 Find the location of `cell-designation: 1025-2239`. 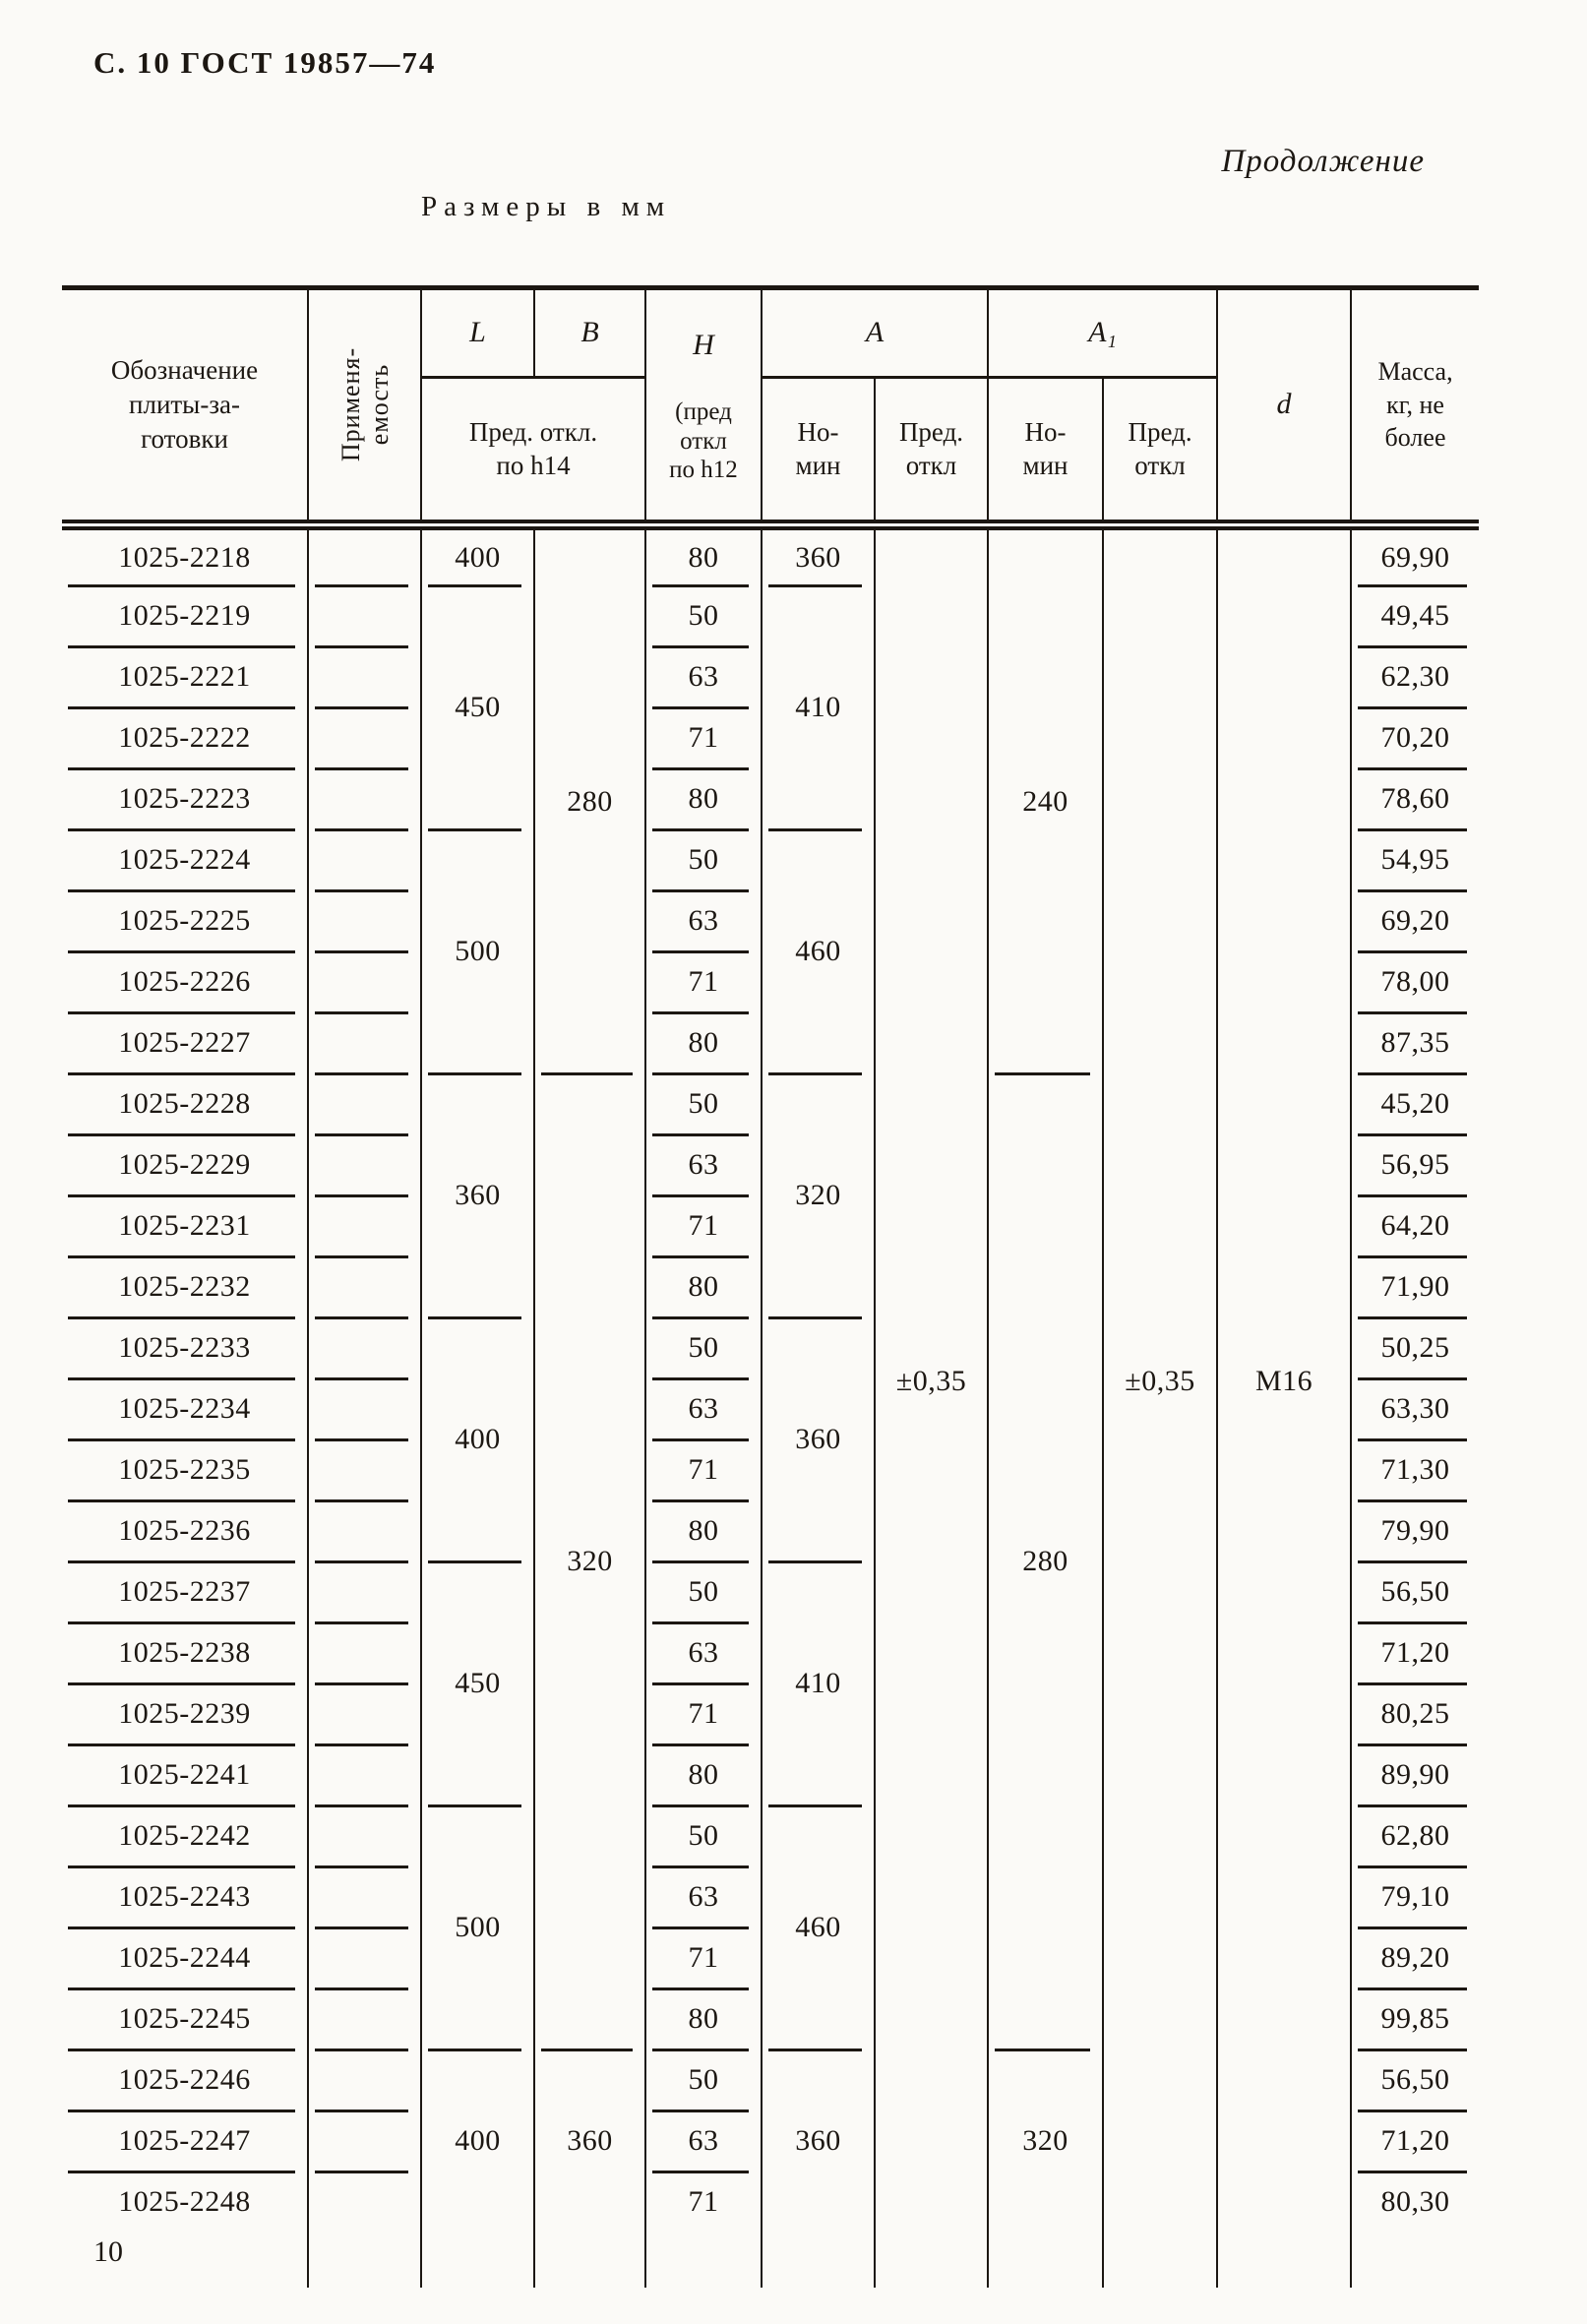

cell-designation: 1025-2239 is located at coordinates (185, 1715).